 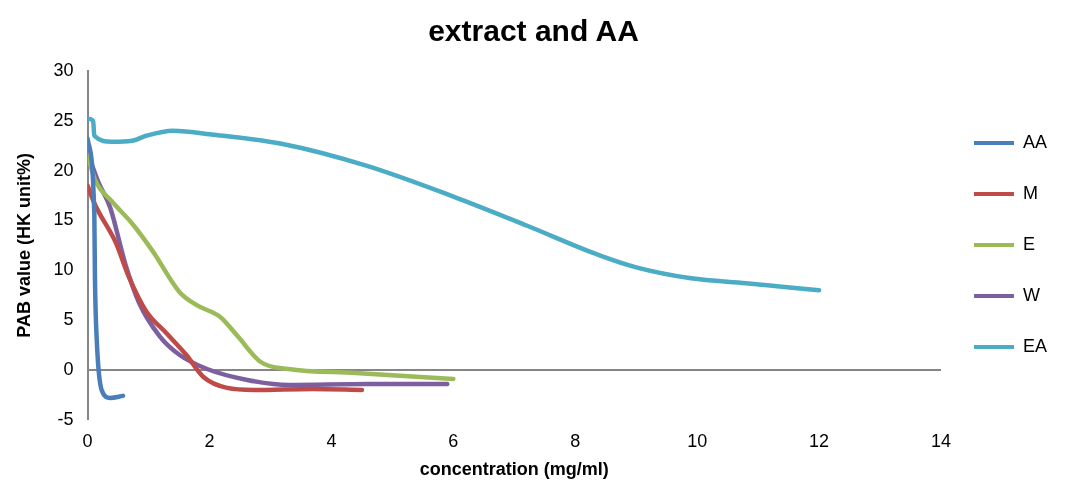 I want to click on x-axis-title: concentration (mg/ml), so click(x=514, y=469).